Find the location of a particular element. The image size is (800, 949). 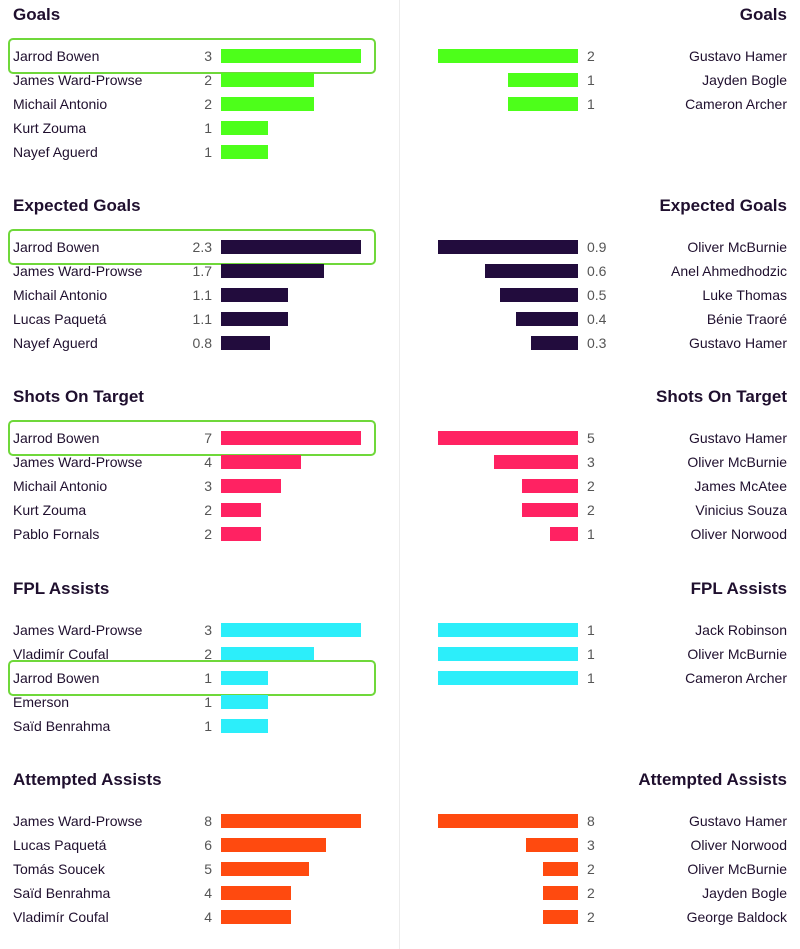

right-player-name: Jayden Bogle is located at coordinates (744, 80).